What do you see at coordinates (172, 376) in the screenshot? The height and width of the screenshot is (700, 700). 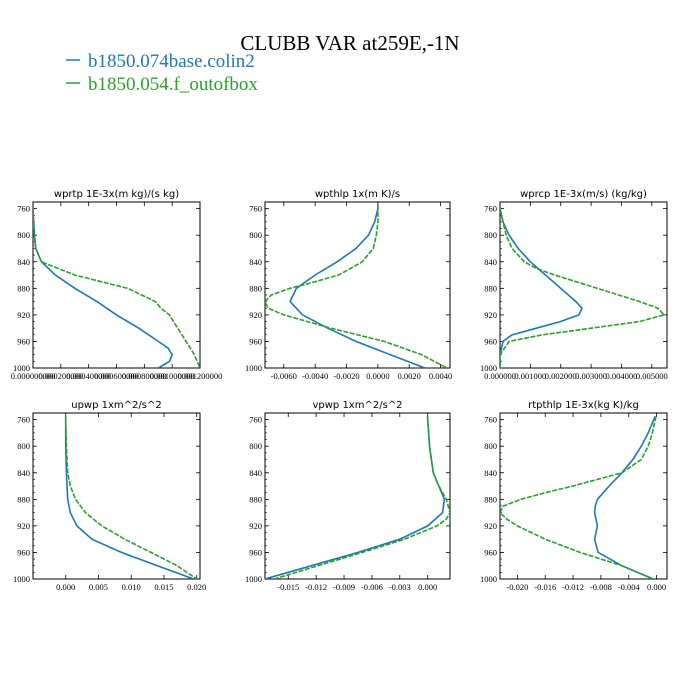 I see `x-tick-label: 0.001000000` at bounding box center [172, 376].